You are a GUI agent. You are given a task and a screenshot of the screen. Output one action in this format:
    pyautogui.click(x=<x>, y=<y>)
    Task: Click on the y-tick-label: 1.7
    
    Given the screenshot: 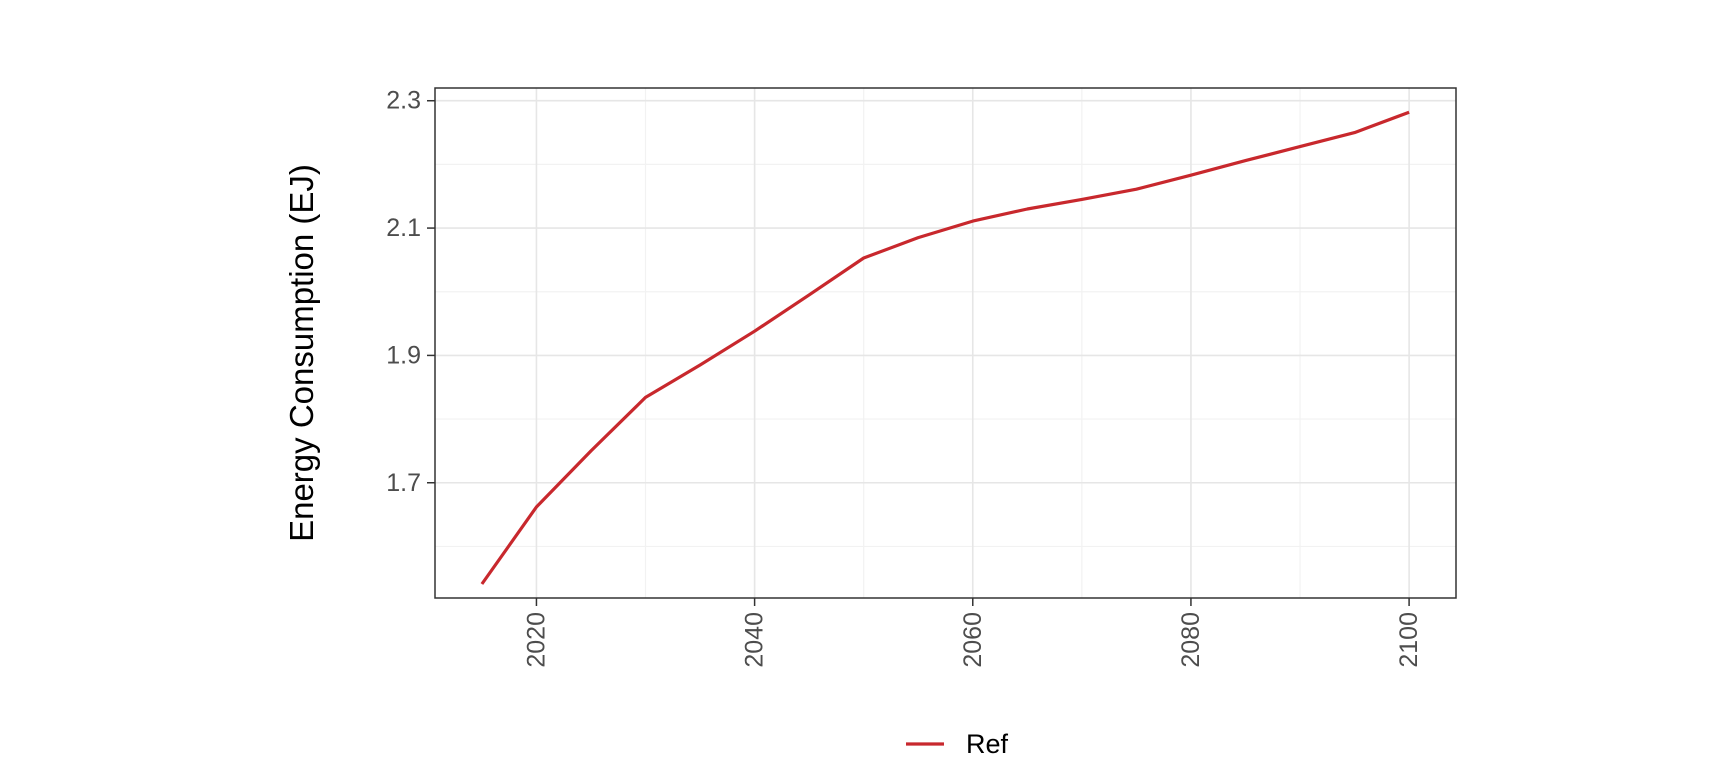 What is the action you would take?
    pyautogui.click(x=403, y=483)
    